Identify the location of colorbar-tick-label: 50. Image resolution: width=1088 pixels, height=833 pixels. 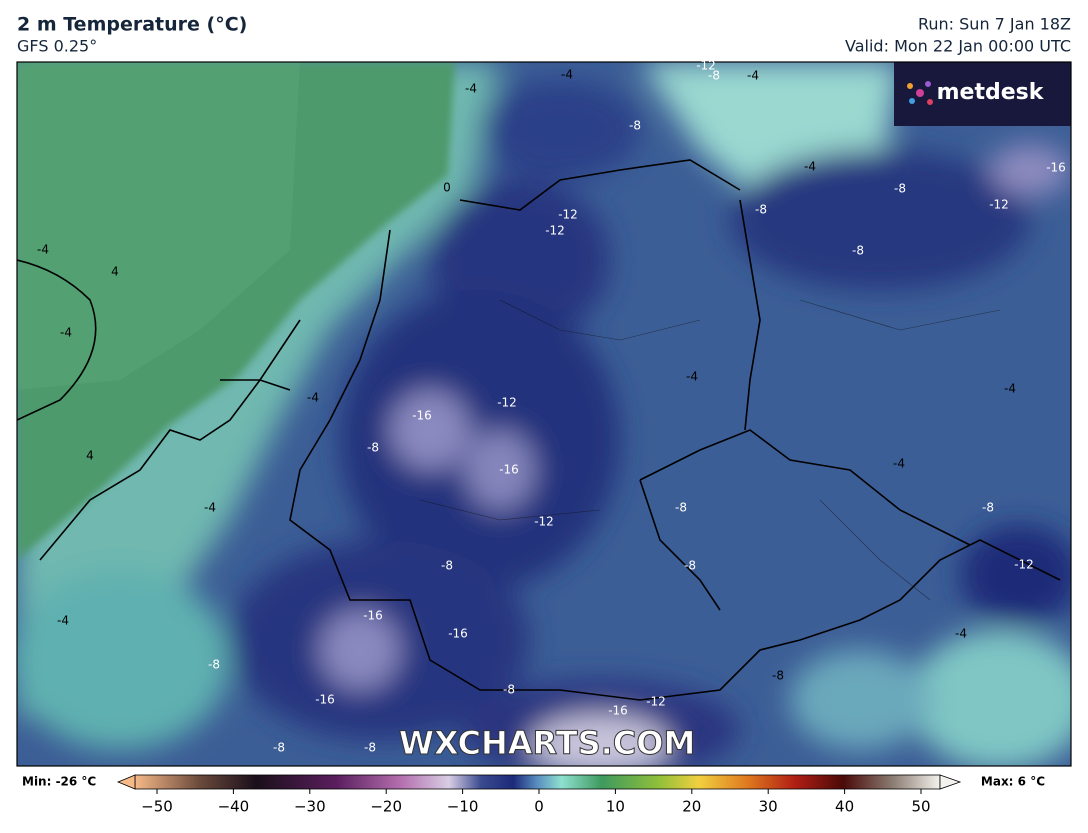
(920, 807).